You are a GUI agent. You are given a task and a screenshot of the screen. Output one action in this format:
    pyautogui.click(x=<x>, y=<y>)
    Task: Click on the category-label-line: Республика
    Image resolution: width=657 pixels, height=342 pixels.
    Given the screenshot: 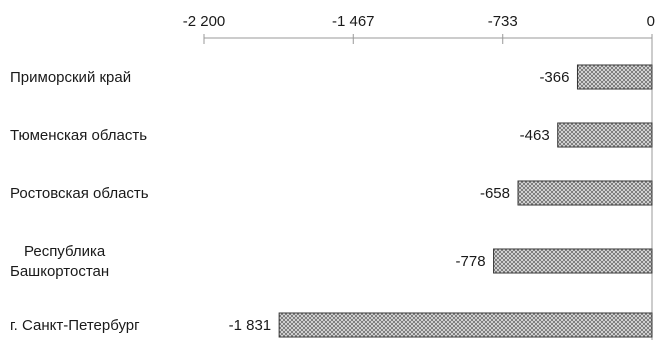 What is the action you would take?
    pyautogui.click(x=65, y=251)
    